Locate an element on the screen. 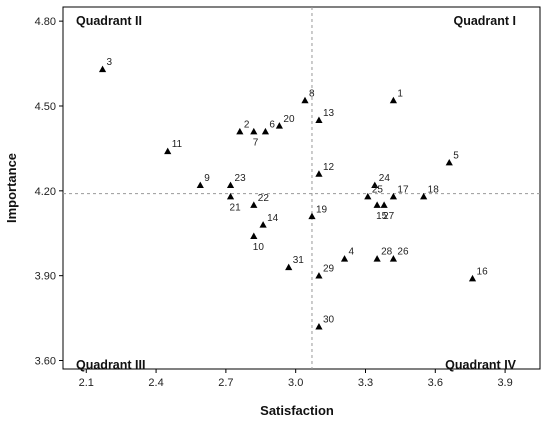 Image resolution: width=550 pixels, height=422 pixels. data-point-label: 26 is located at coordinates (403, 252).